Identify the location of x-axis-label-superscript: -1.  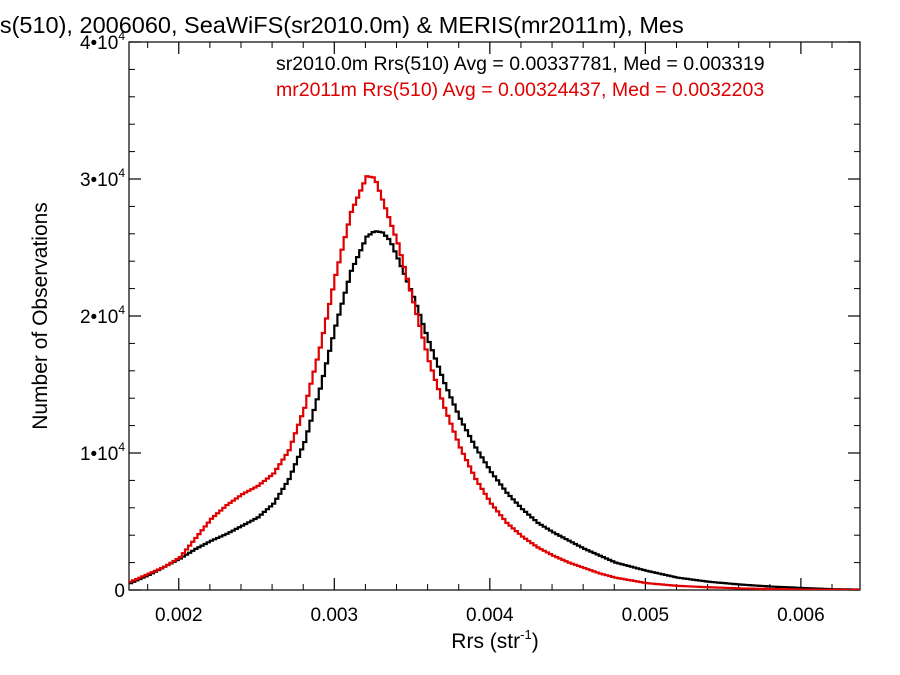
(526, 634).